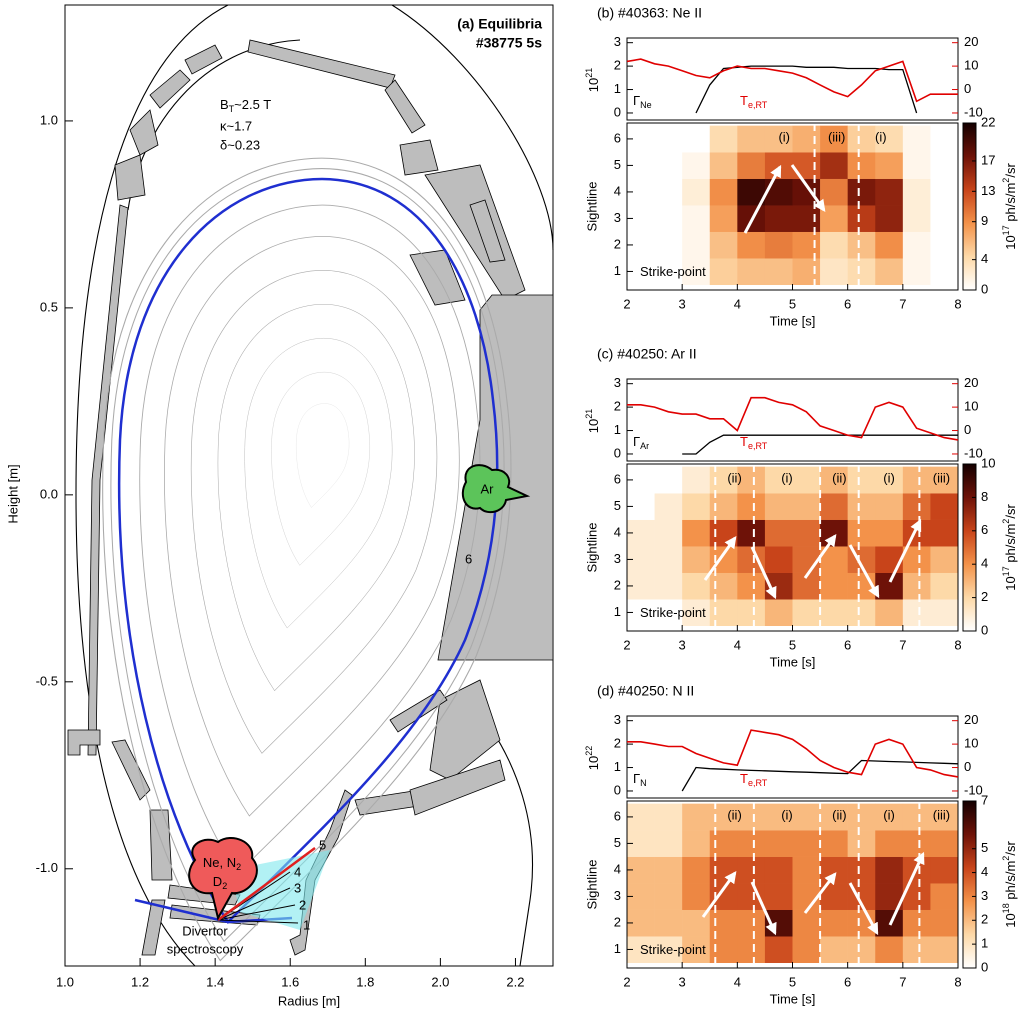 This screenshot has width=1025, height=1012. Describe the element at coordinates (1006, 180) in the screenshot. I see `label-part: 2` at that location.